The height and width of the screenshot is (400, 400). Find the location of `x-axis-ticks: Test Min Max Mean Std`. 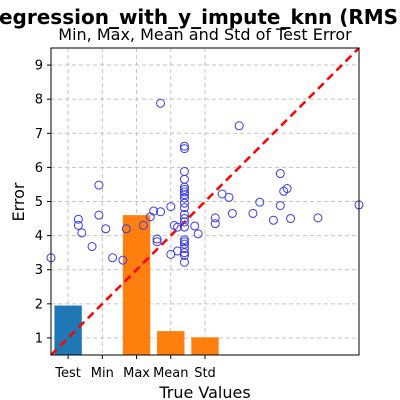

x-axis-ticks: Test Min Max Mean Std is located at coordinates (135, 368).